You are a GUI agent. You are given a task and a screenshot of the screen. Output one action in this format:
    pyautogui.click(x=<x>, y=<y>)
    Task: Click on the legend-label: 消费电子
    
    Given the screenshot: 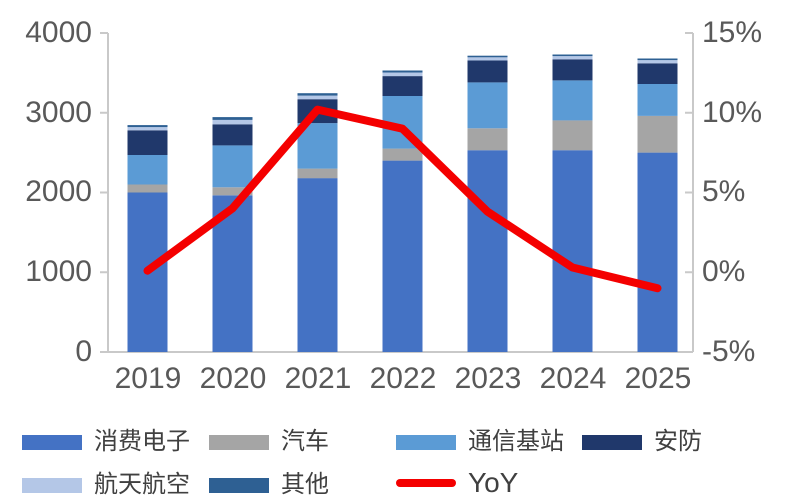 What is the action you would take?
    pyautogui.click(x=142, y=441)
    